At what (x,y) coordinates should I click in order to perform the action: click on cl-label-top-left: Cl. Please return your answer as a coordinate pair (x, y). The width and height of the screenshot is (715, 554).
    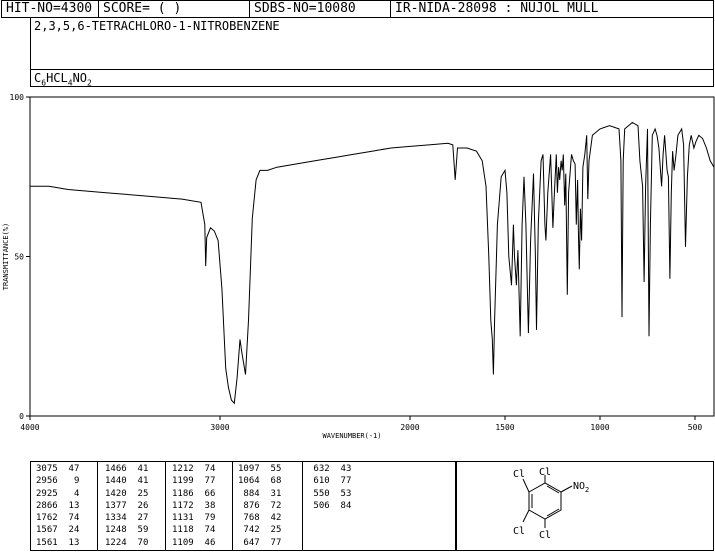
    Looking at the image, I should click on (519, 474).